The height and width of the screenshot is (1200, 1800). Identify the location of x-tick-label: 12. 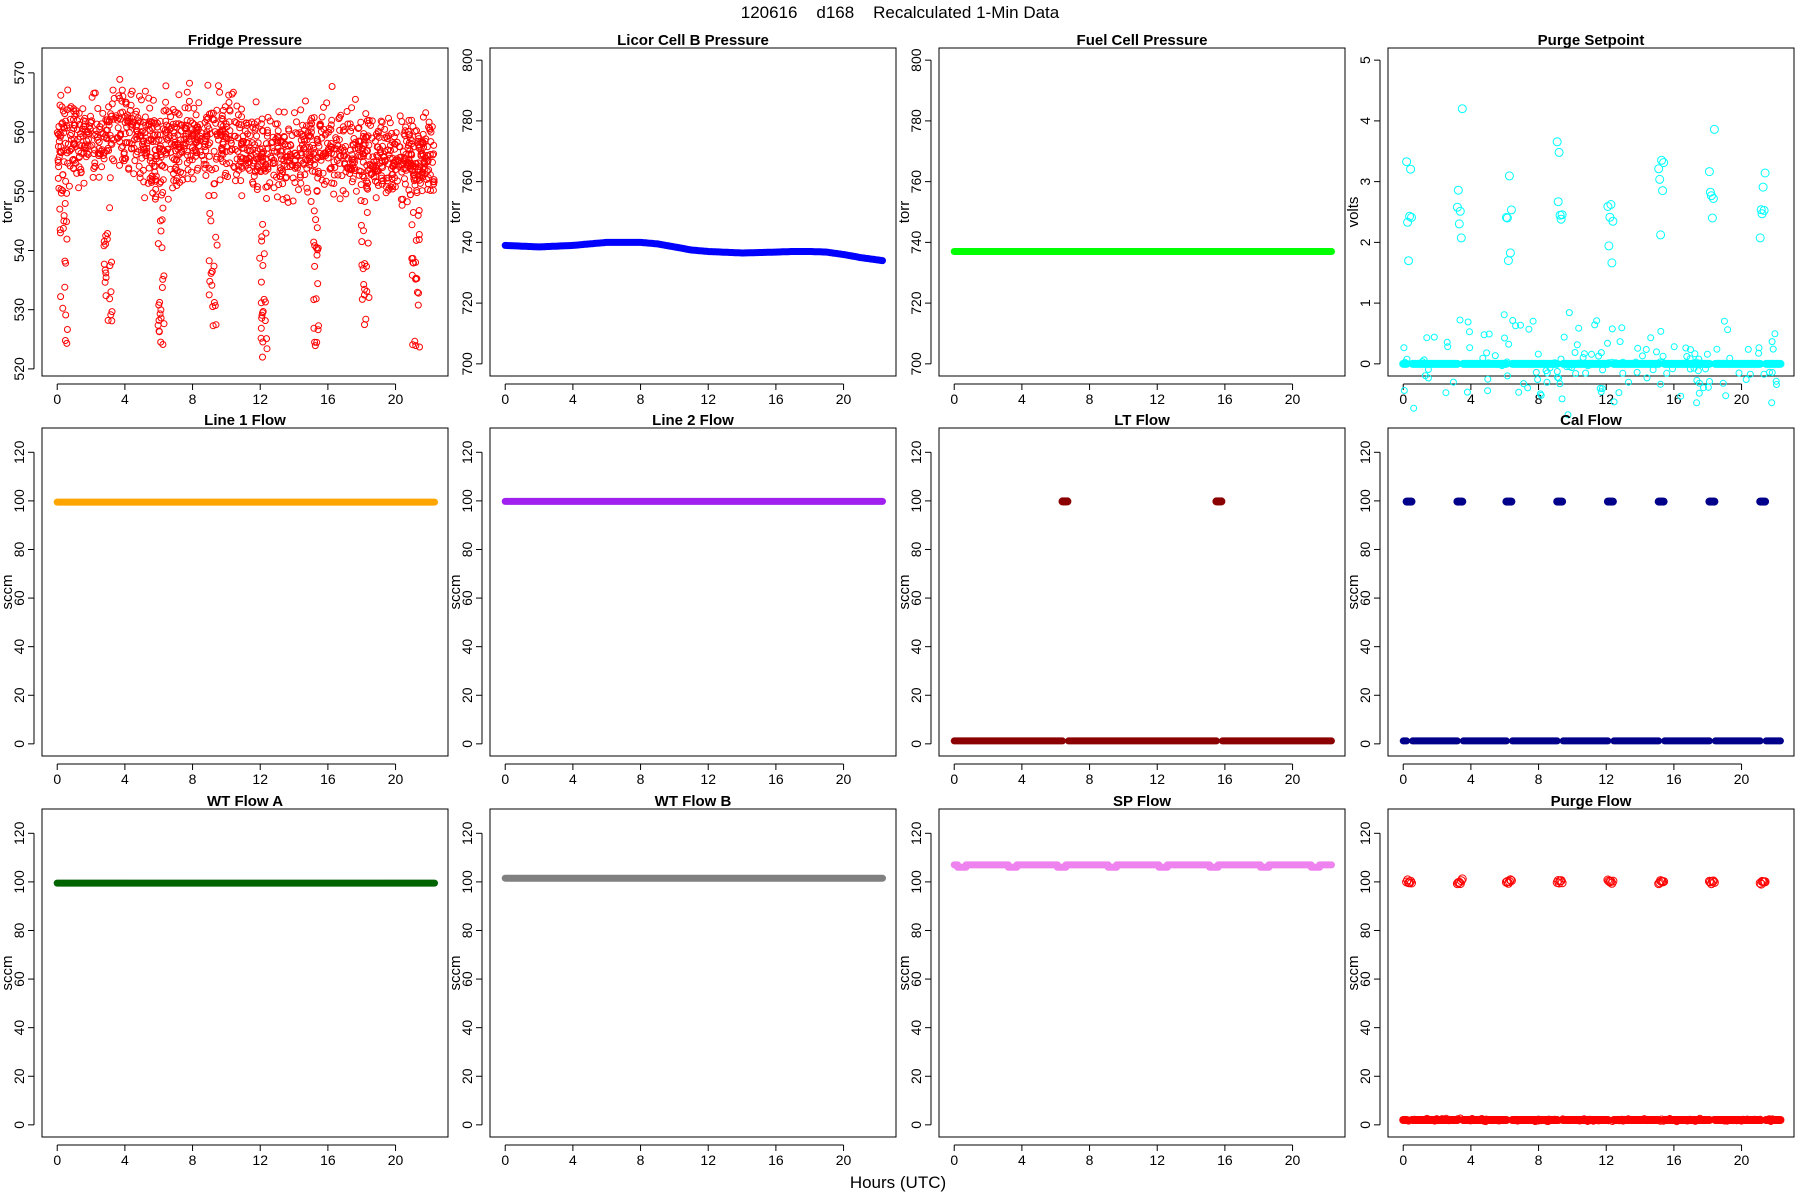
(1157, 399).